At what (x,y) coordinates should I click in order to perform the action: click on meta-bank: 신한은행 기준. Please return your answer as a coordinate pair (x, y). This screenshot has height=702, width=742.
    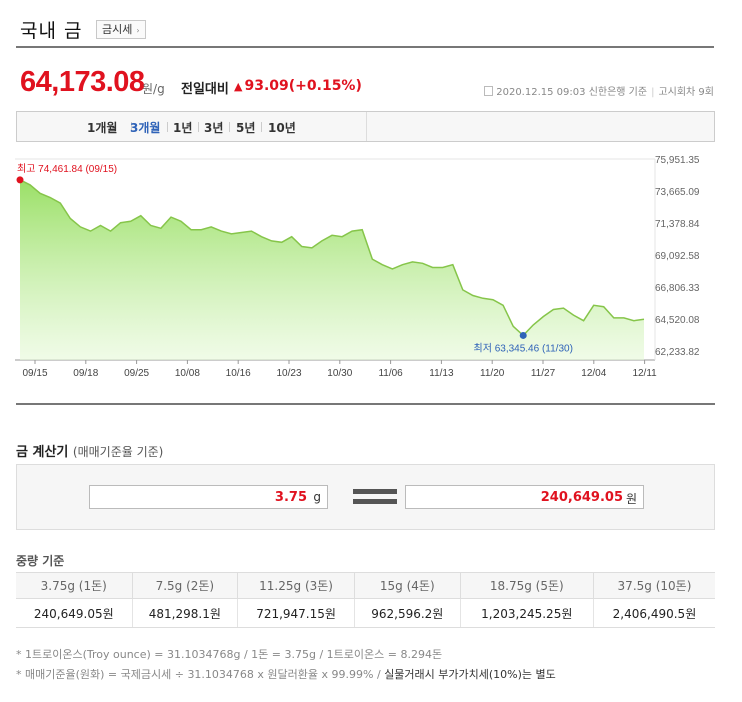
    Looking at the image, I should click on (618, 92).